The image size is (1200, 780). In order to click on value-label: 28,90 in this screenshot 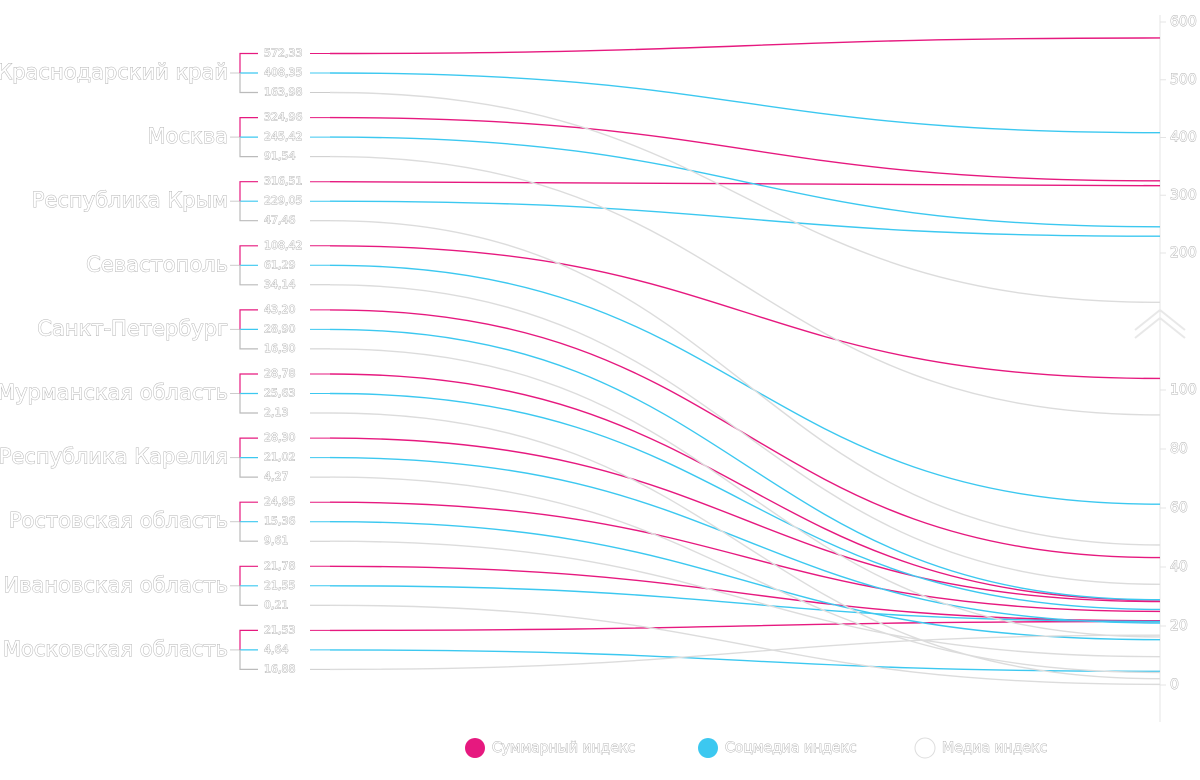, I will do `click(280, 328)`.